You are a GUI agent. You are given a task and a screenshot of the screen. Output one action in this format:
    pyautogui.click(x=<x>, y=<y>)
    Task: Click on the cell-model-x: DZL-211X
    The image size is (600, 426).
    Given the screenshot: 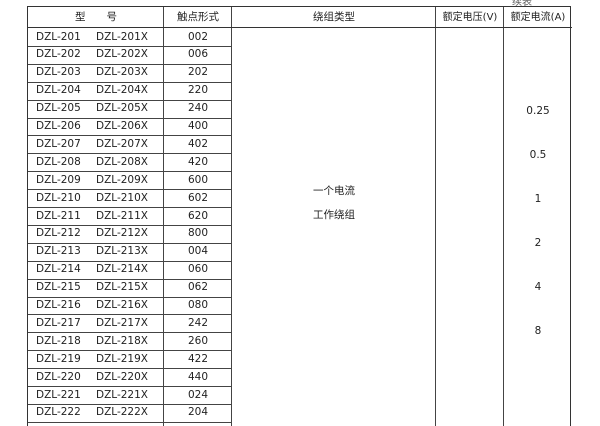 What is the action you would take?
    pyautogui.click(x=122, y=215)
    